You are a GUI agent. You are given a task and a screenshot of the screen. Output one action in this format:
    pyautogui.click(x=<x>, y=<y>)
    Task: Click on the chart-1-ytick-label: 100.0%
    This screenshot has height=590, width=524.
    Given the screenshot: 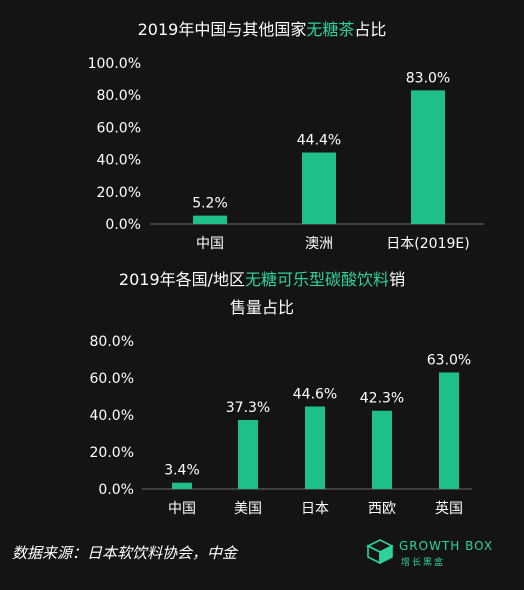 What is the action you would take?
    pyautogui.click(x=114, y=64)
    